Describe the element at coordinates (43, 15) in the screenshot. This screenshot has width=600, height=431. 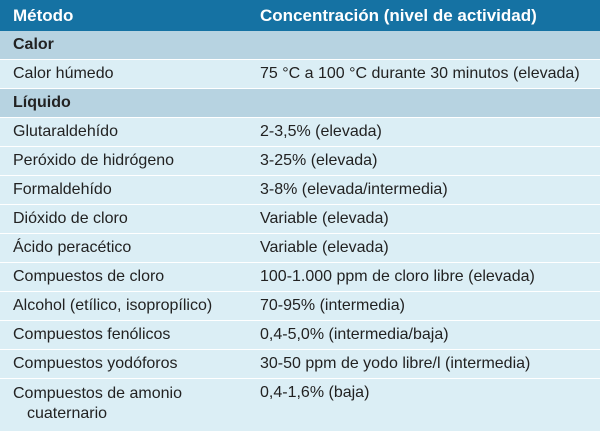
I see `header-method: Método` at that location.